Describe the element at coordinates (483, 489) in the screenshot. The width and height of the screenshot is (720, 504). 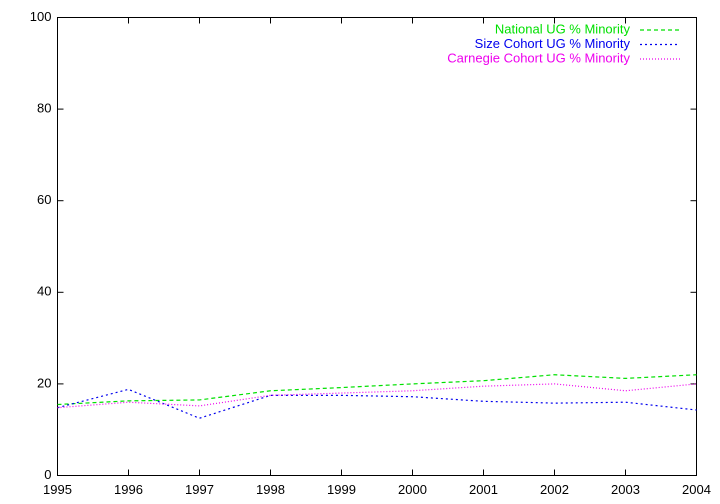
I see `x-tick-label: 2001` at that location.